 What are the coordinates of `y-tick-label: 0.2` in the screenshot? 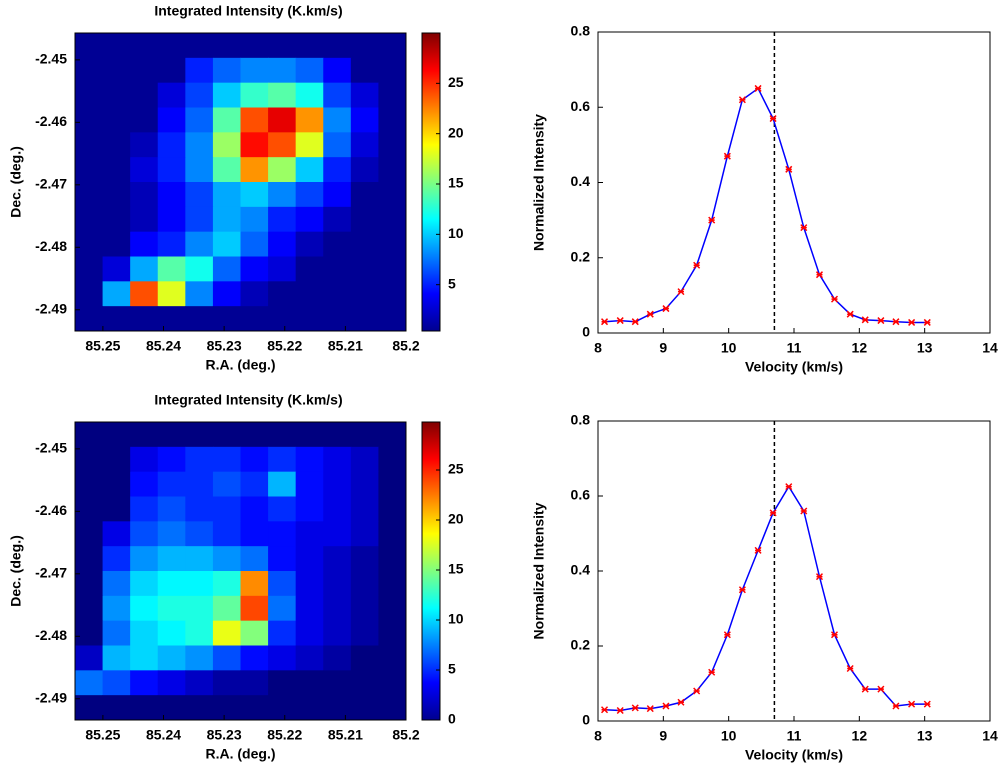 It's located at (581, 645).